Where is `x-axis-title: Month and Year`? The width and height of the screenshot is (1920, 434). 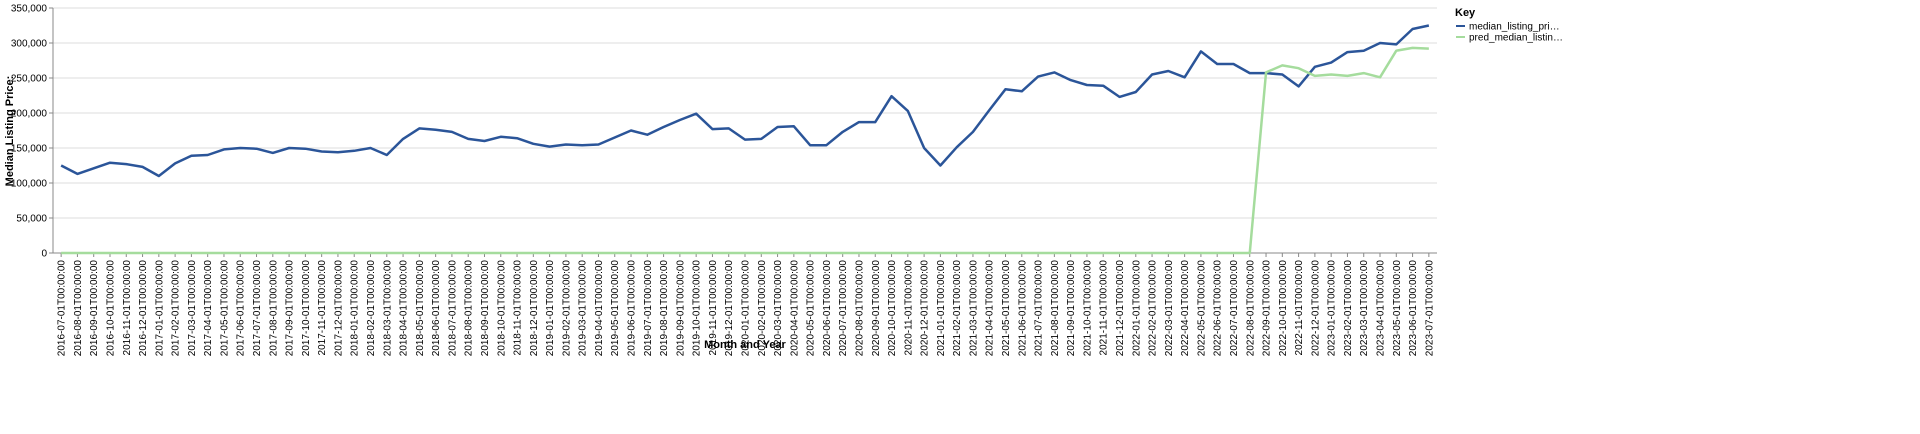 x-axis-title: Month and Year is located at coordinates (745, 345).